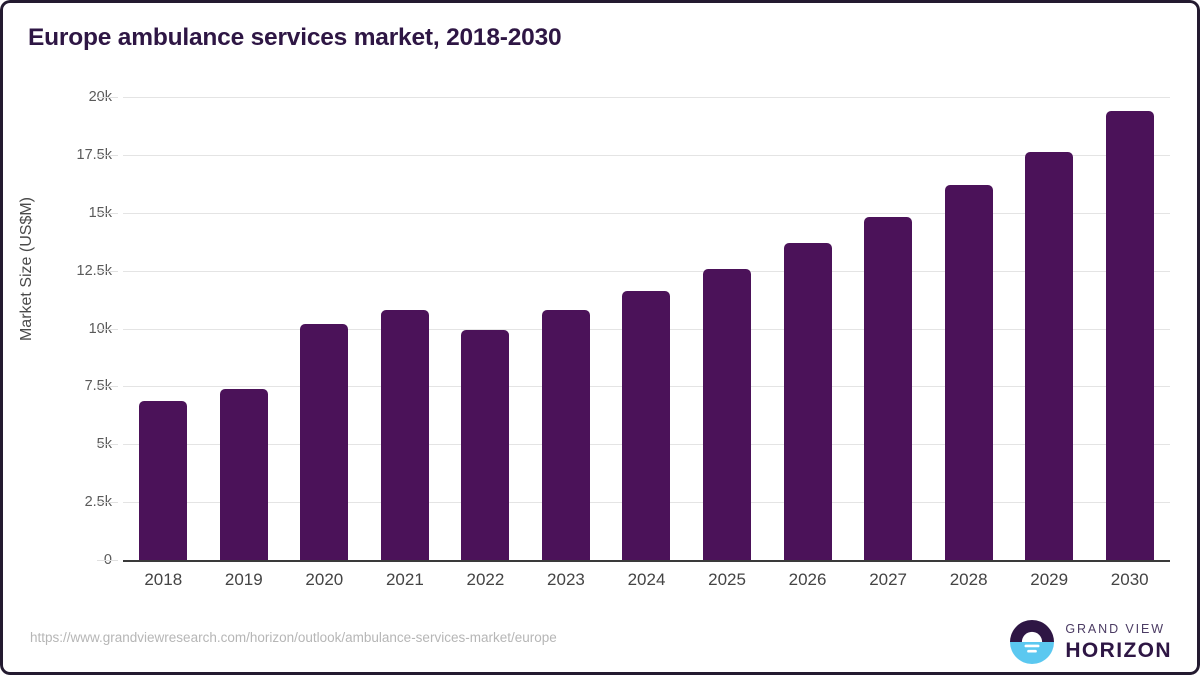 The height and width of the screenshot is (675, 1200). Describe the element at coordinates (404, 579) in the screenshot. I see `x-axis-tick-label: 2021` at that location.